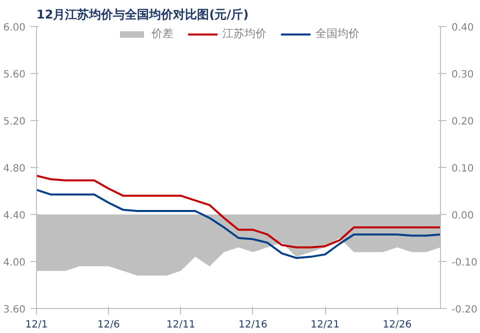 The height and width of the screenshot is (333, 480). I want to click on y2-tick-label: -0.10, so click(465, 263).